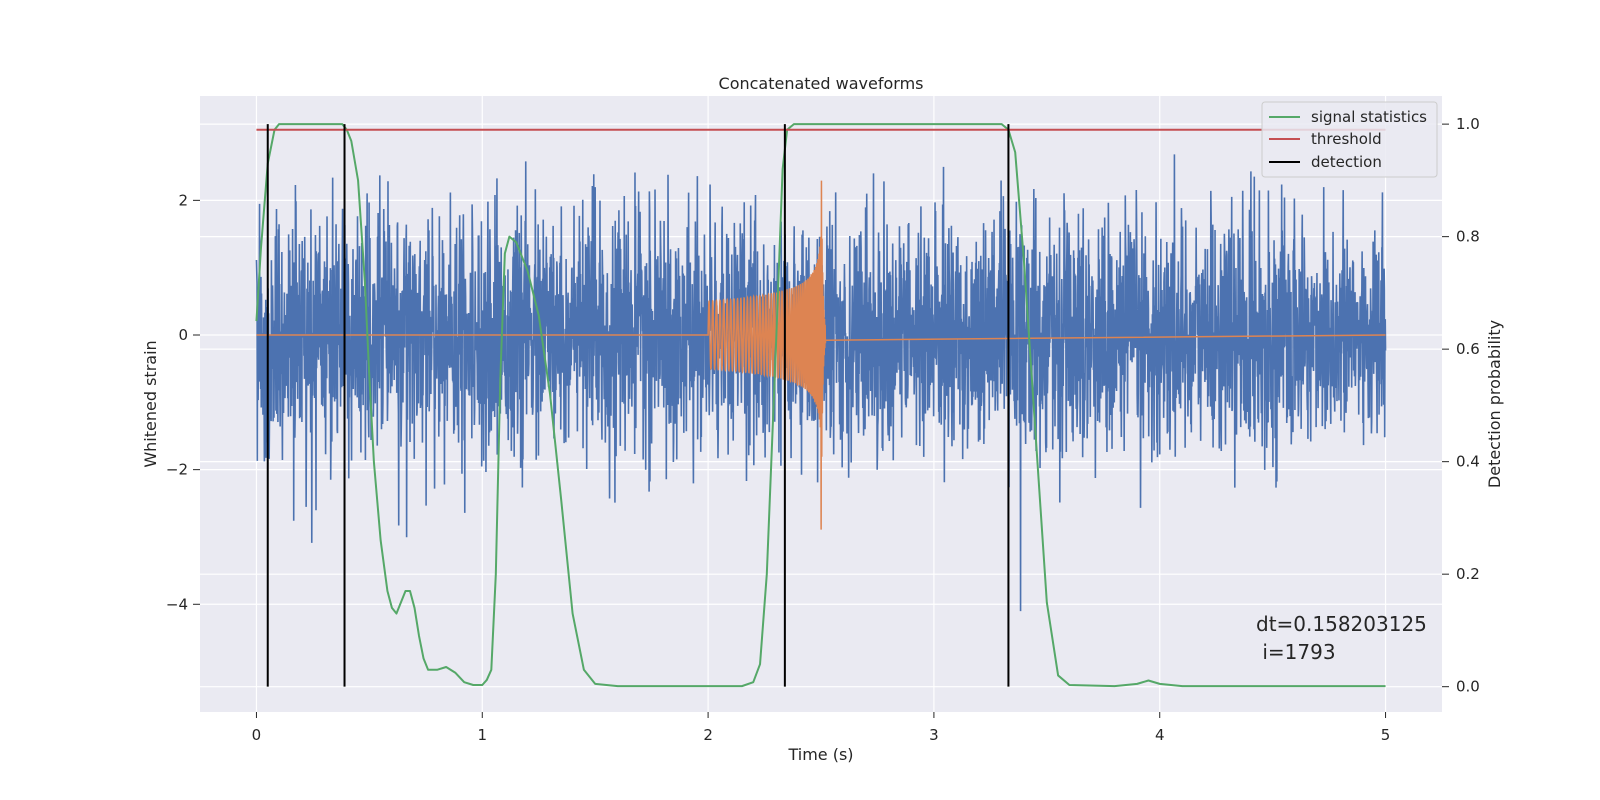 This screenshot has width=1600, height=800. What do you see at coordinates (708, 735) in the screenshot?
I see `x-tick-label: 2` at bounding box center [708, 735].